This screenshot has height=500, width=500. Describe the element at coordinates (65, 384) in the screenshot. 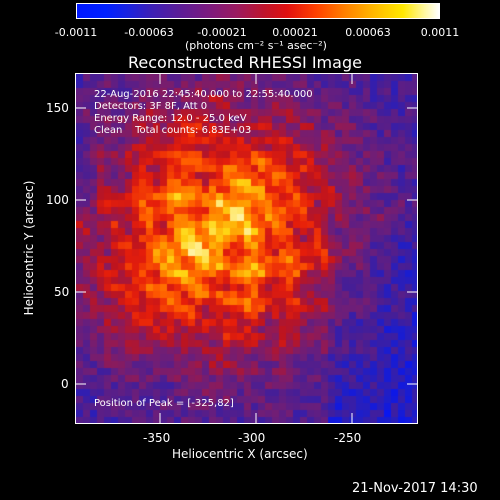

I see `y-tick-label: 0` at that location.